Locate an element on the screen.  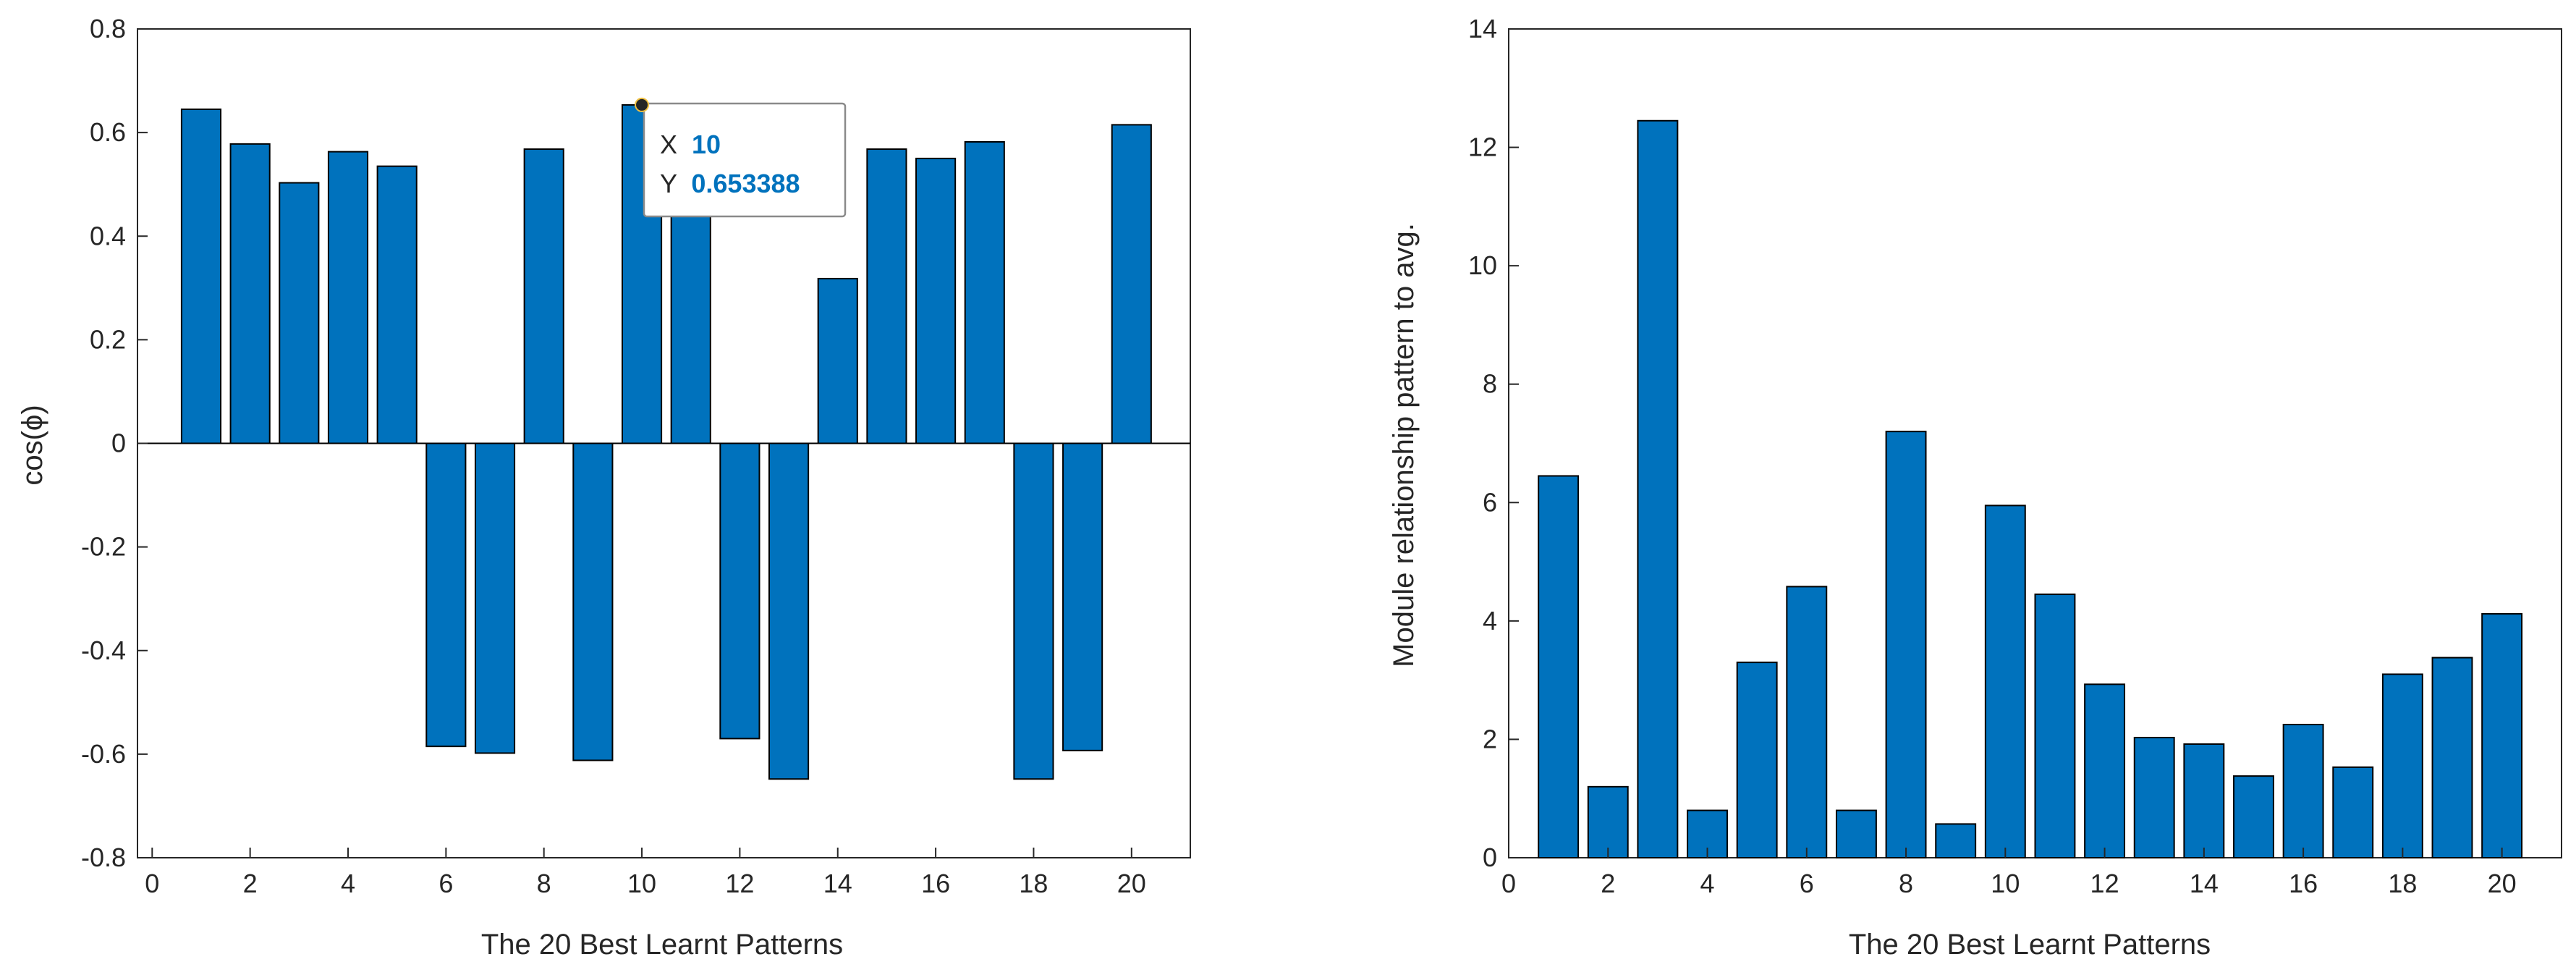
datatip-x-value: 10 is located at coordinates (706, 144).